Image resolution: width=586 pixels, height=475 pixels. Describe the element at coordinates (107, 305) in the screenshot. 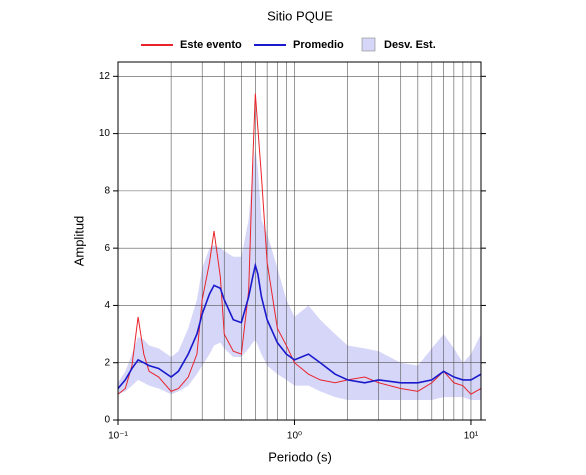

I see `y-tick-label: 4` at that location.